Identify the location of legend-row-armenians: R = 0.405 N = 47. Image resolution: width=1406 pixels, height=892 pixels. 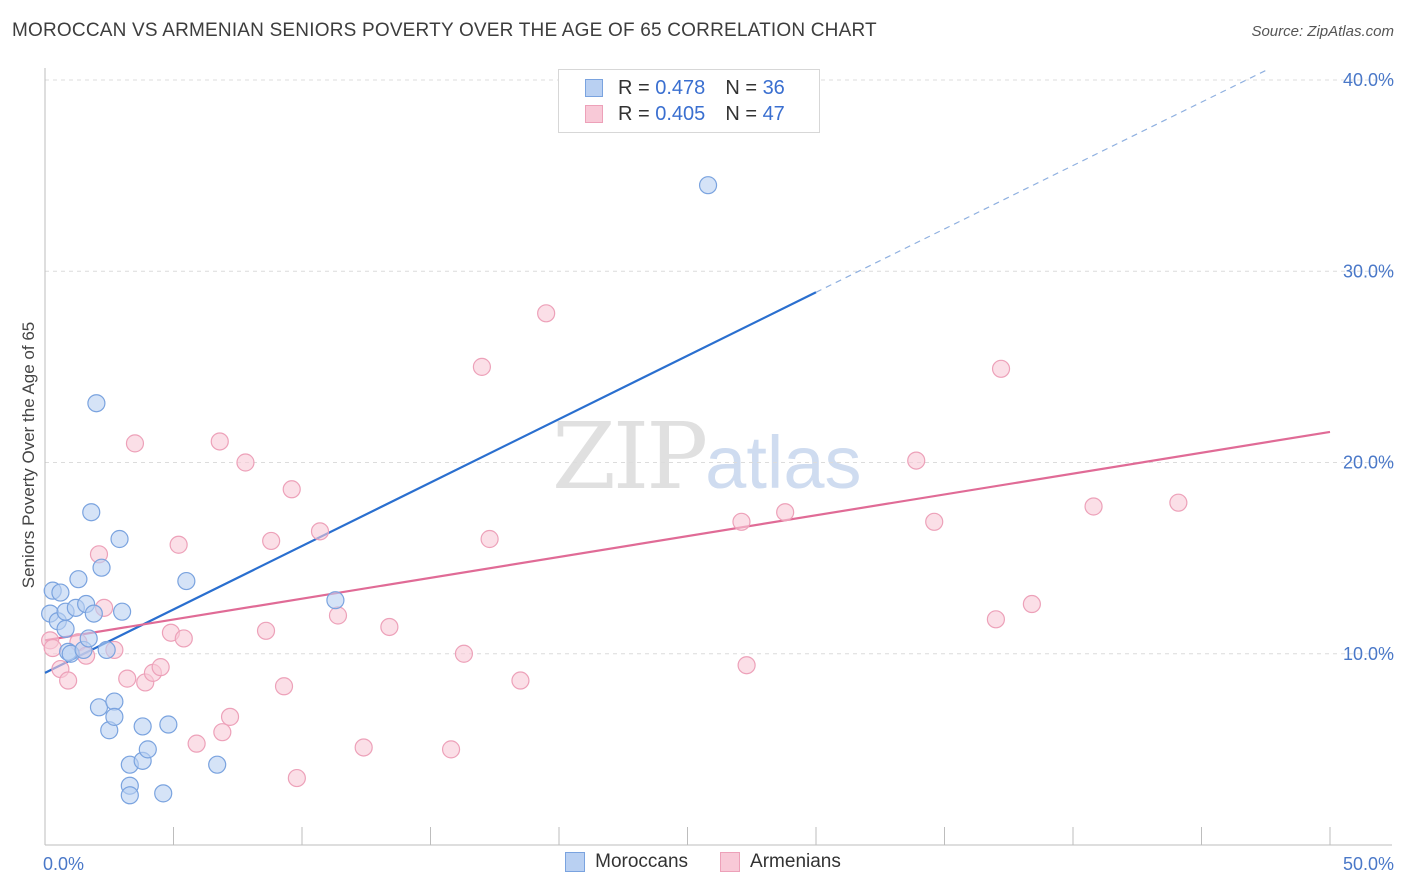
(685, 114).